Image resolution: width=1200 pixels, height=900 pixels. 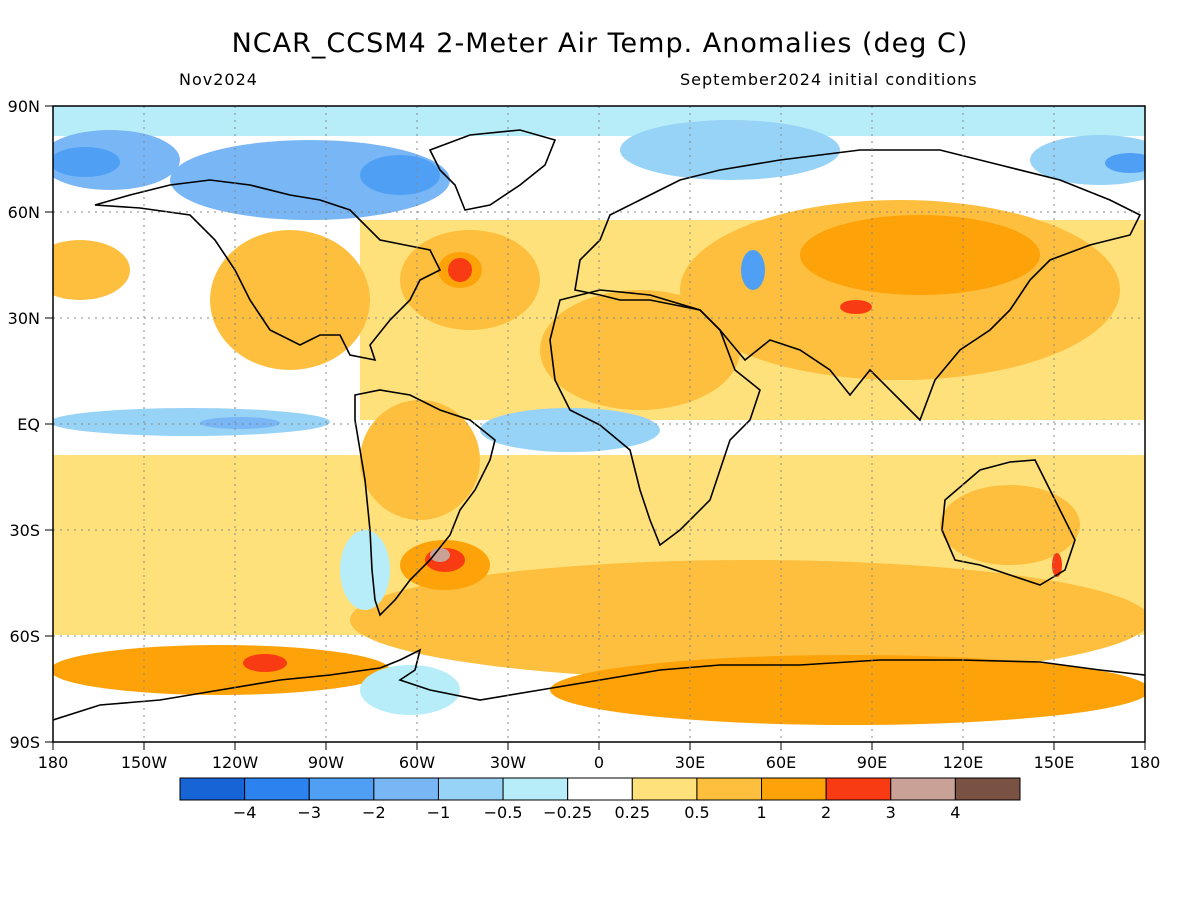 I want to click on pacific-cool-tongue, so click(x=191, y=422).